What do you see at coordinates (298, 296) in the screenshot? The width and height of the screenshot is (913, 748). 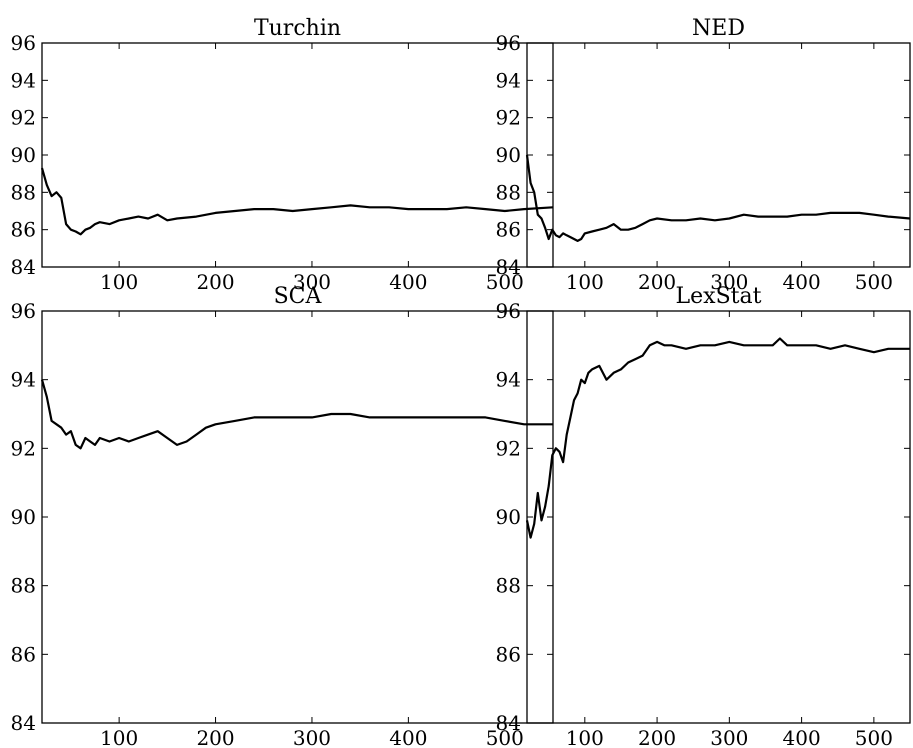 I see `panel-title: SCA` at bounding box center [298, 296].